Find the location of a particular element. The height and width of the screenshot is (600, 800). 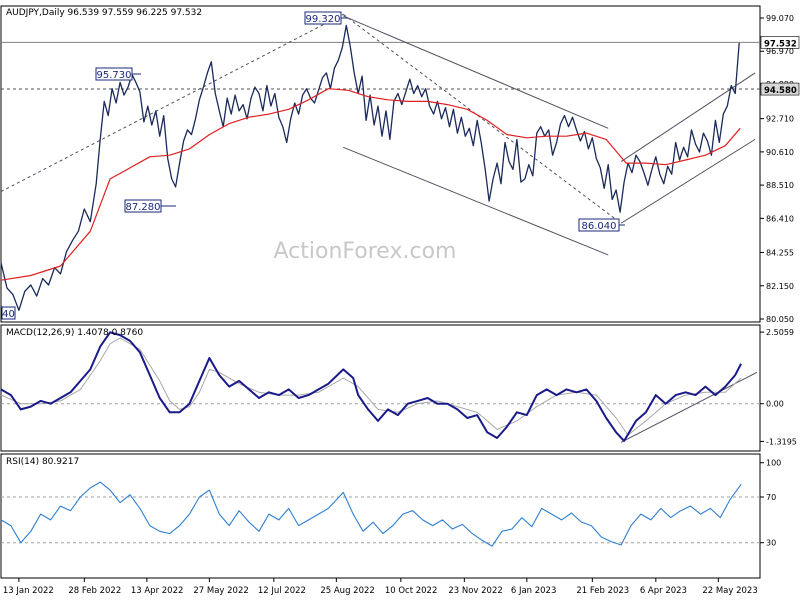

trendline-fall-to-low is located at coordinates (482, 118).